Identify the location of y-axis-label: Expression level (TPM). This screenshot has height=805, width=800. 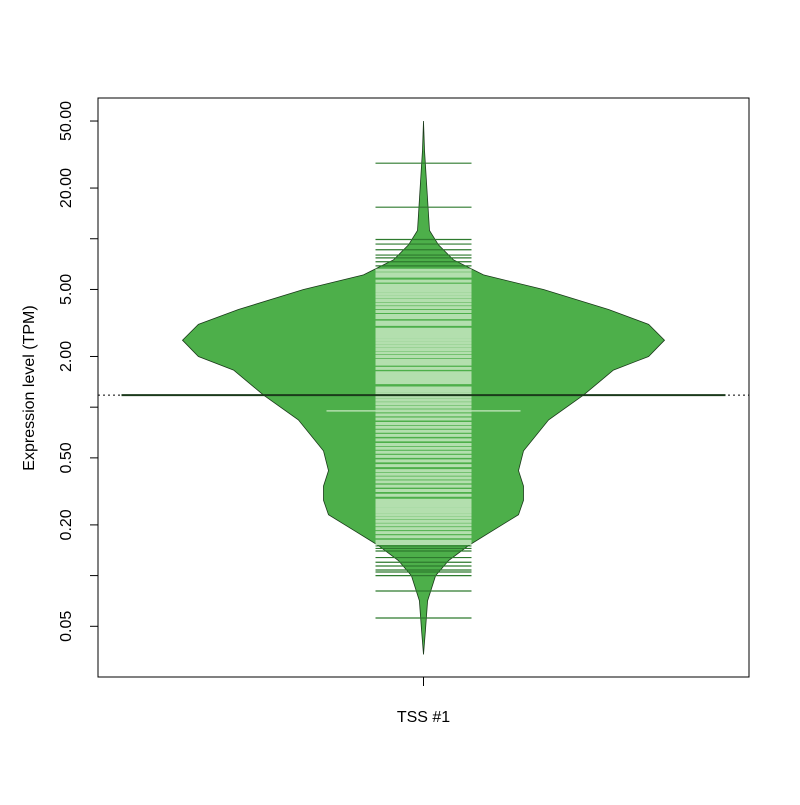
(29, 387).